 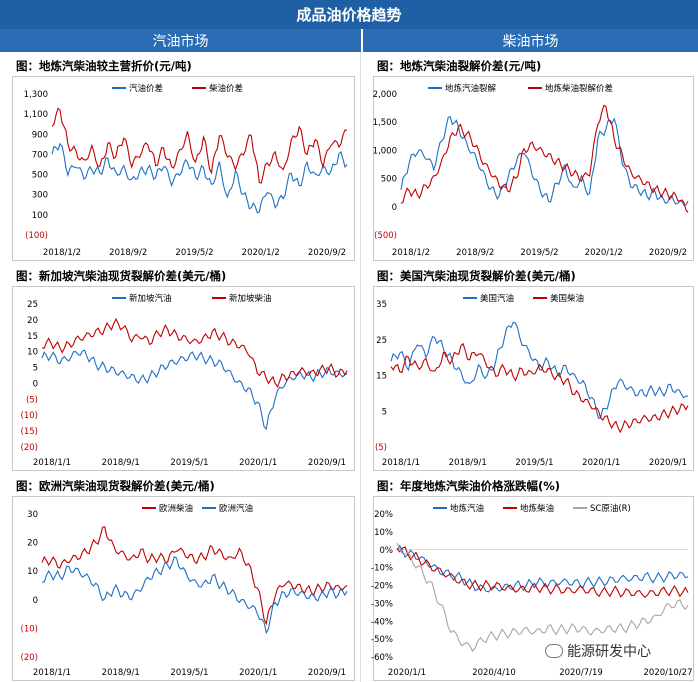 I want to click on y-tick-label: 20%, so click(x=383, y=515).